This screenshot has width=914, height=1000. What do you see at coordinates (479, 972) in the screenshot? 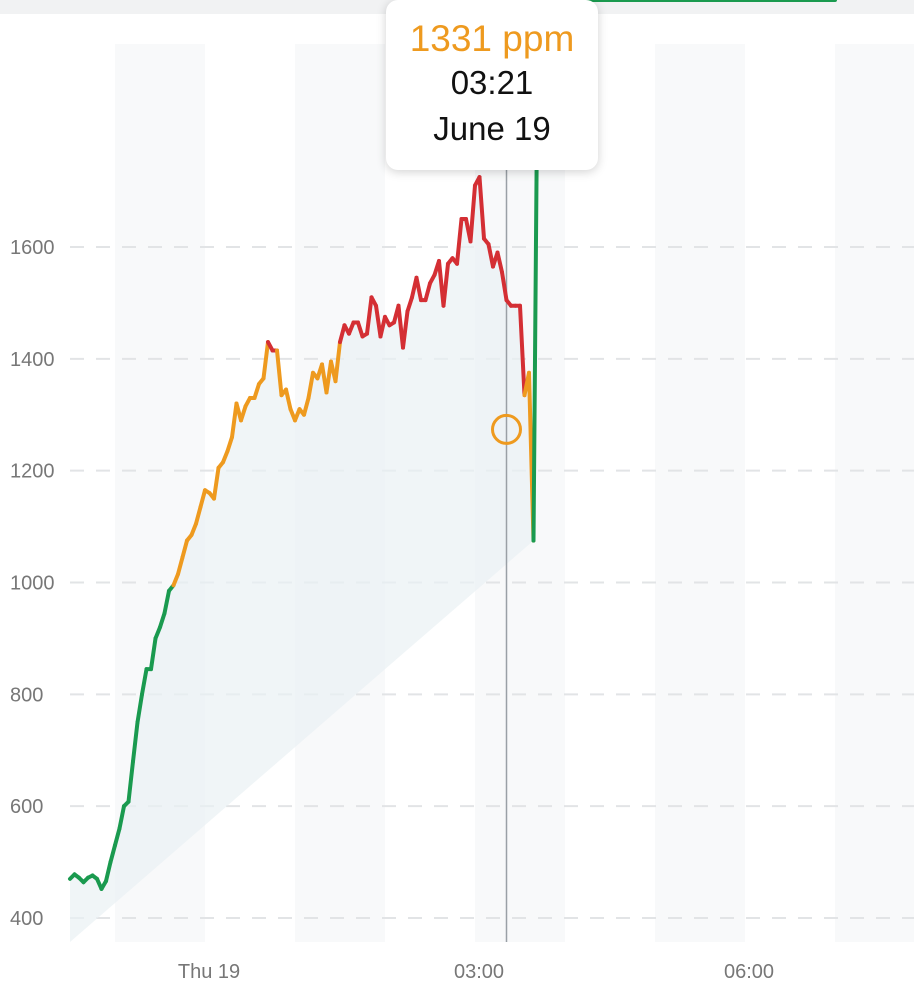
I see `x-tick-label: 03:00` at bounding box center [479, 972].